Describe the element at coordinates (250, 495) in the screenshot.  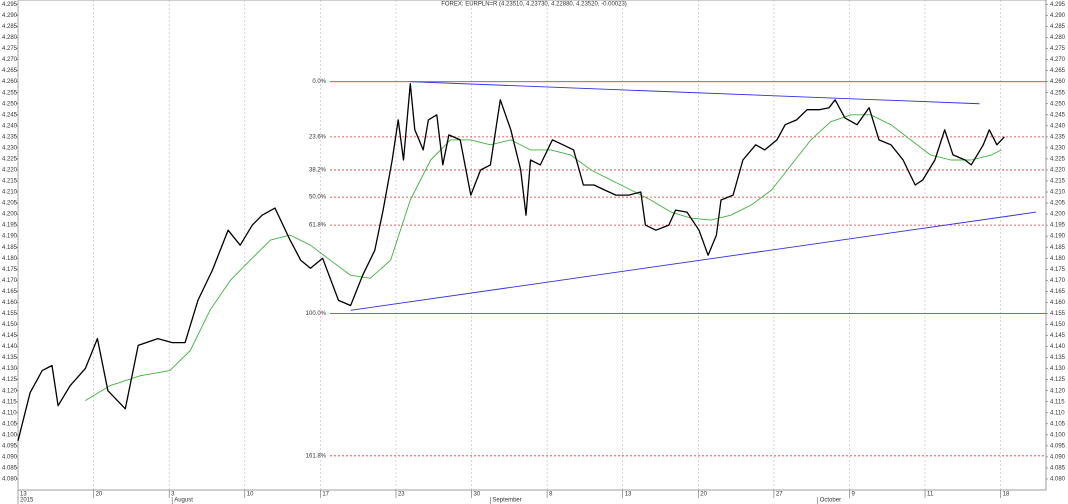
I see `x-tick-label: 10` at that location.